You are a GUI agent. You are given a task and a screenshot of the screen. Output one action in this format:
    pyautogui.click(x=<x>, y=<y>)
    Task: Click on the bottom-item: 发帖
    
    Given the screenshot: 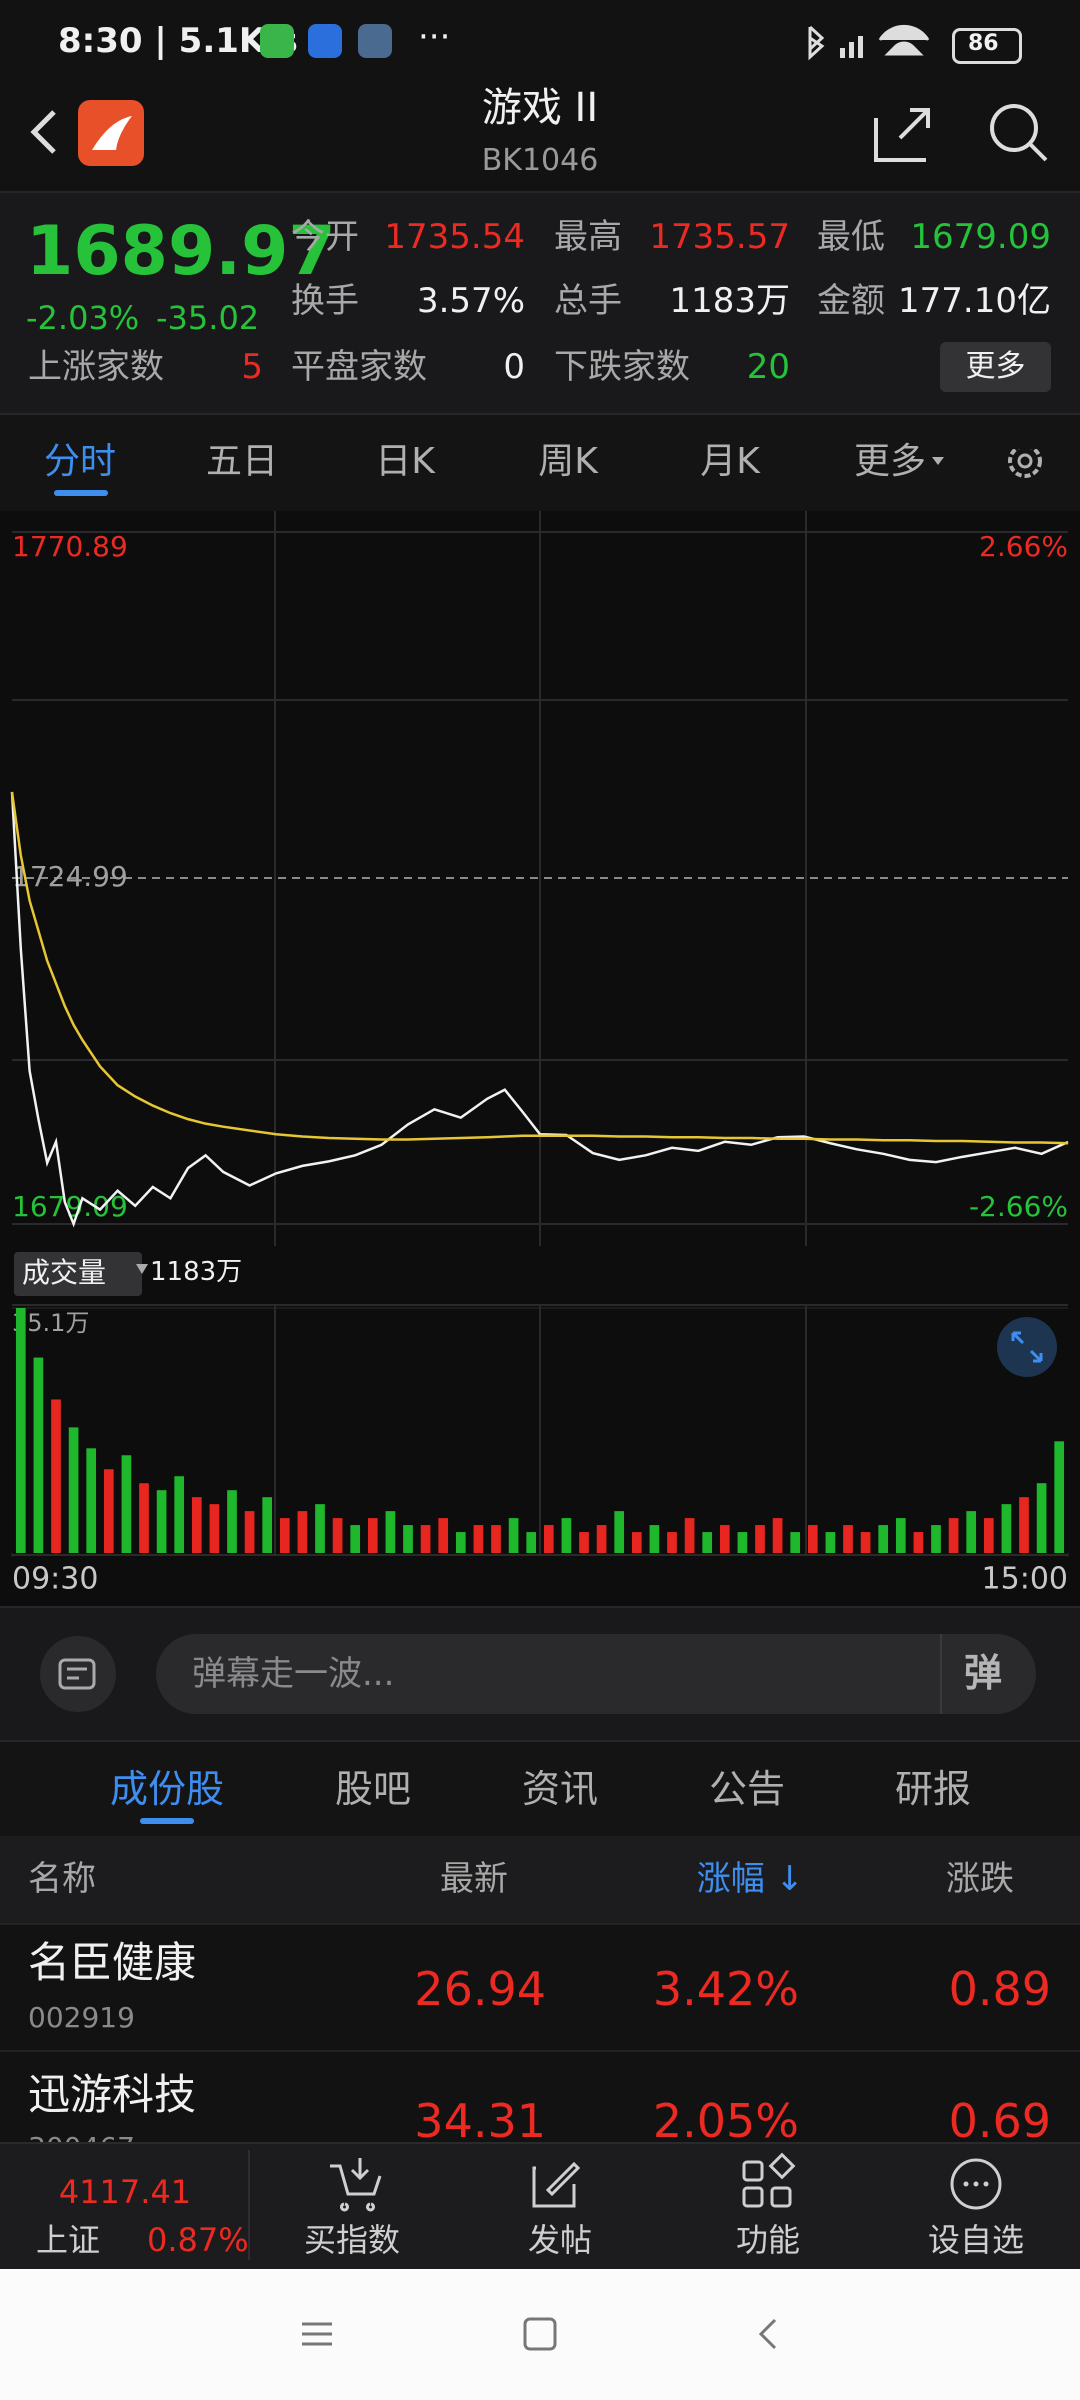 What is the action you would take?
    pyautogui.click(x=560, y=2240)
    